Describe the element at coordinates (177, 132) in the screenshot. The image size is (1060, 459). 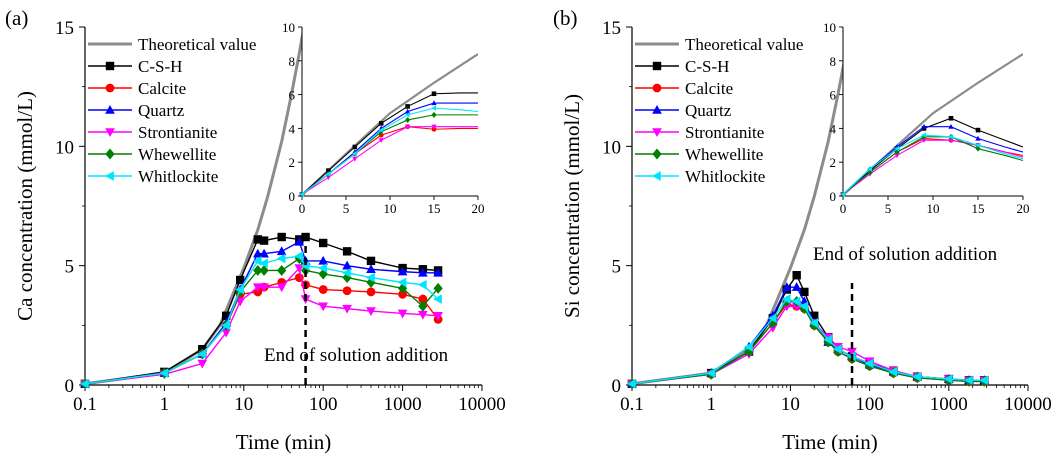
I see `panel-a-legend-strontianite-label: Strontianite` at that location.